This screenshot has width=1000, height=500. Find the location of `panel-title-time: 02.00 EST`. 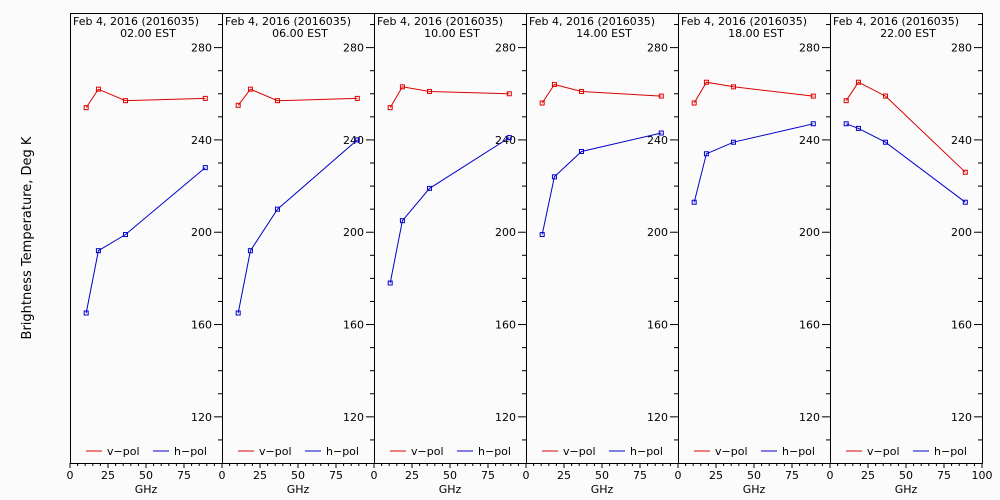

panel-title-time: 02.00 EST is located at coordinates (148, 33).